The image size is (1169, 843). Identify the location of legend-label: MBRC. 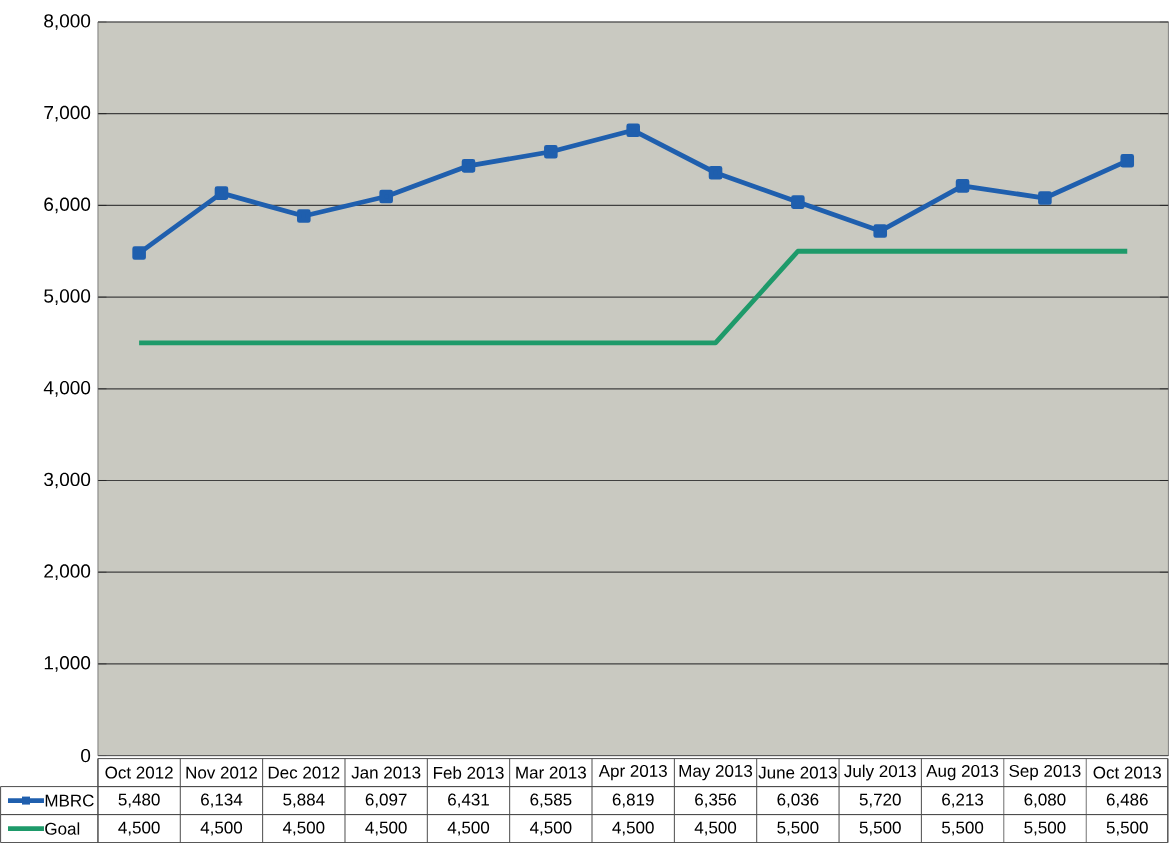
(69, 800).